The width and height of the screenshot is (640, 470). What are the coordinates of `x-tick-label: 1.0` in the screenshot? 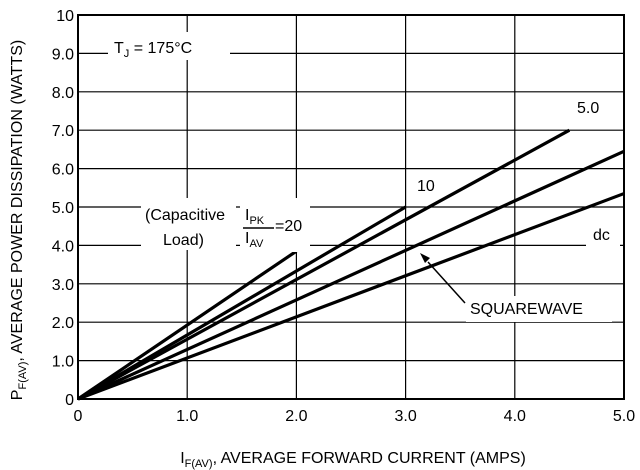 It's located at (187, 416).